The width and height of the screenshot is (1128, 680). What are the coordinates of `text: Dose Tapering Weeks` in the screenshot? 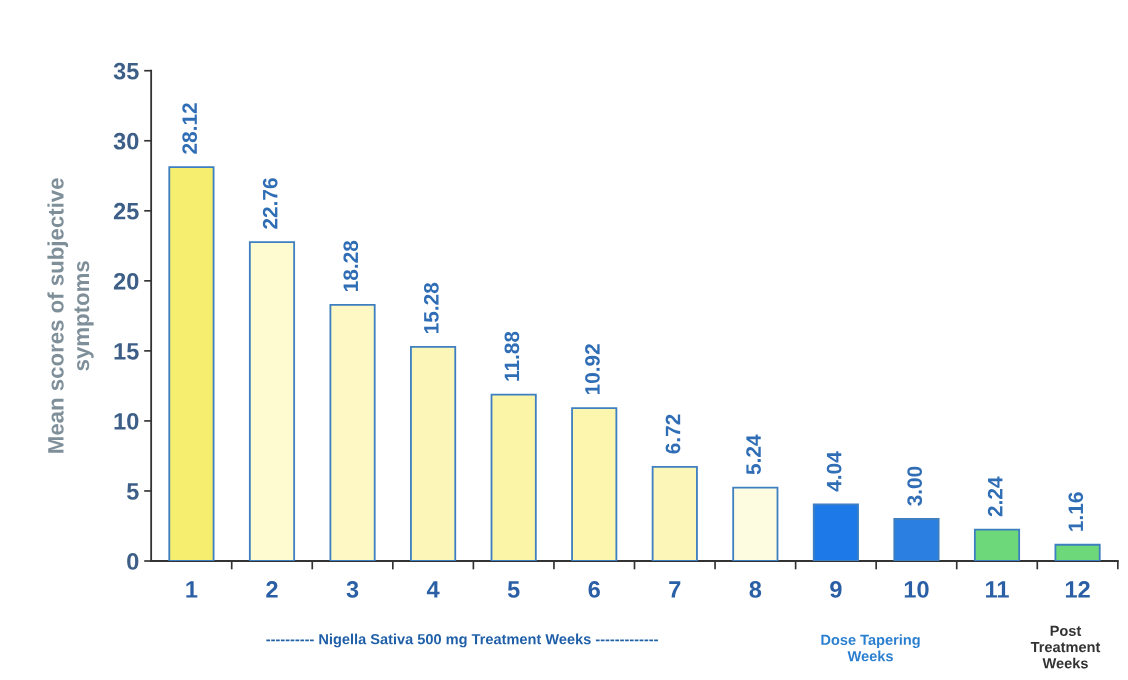 It's located at (870, 648).